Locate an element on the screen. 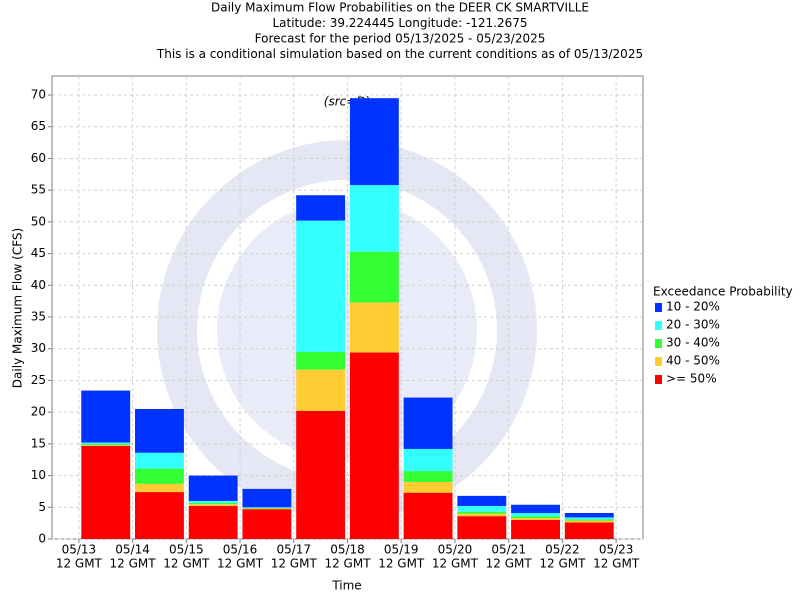  x-tick-label: 05/17 is located at coordinates (293, 550).